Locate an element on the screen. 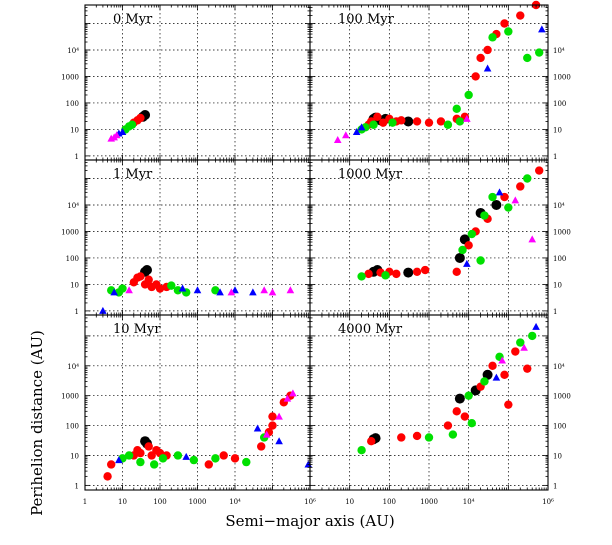 The width and height of the screenshot is (612, 545). panel-label: 10 Myr is located at coordinates (137, 329).